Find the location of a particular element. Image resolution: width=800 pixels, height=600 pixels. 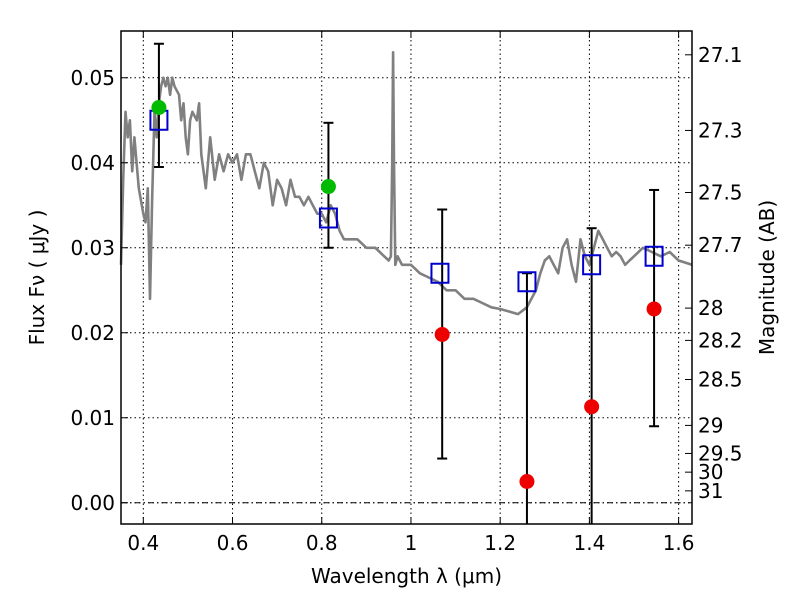

right-tick-label: 29 is located at coordinates (710, 425).